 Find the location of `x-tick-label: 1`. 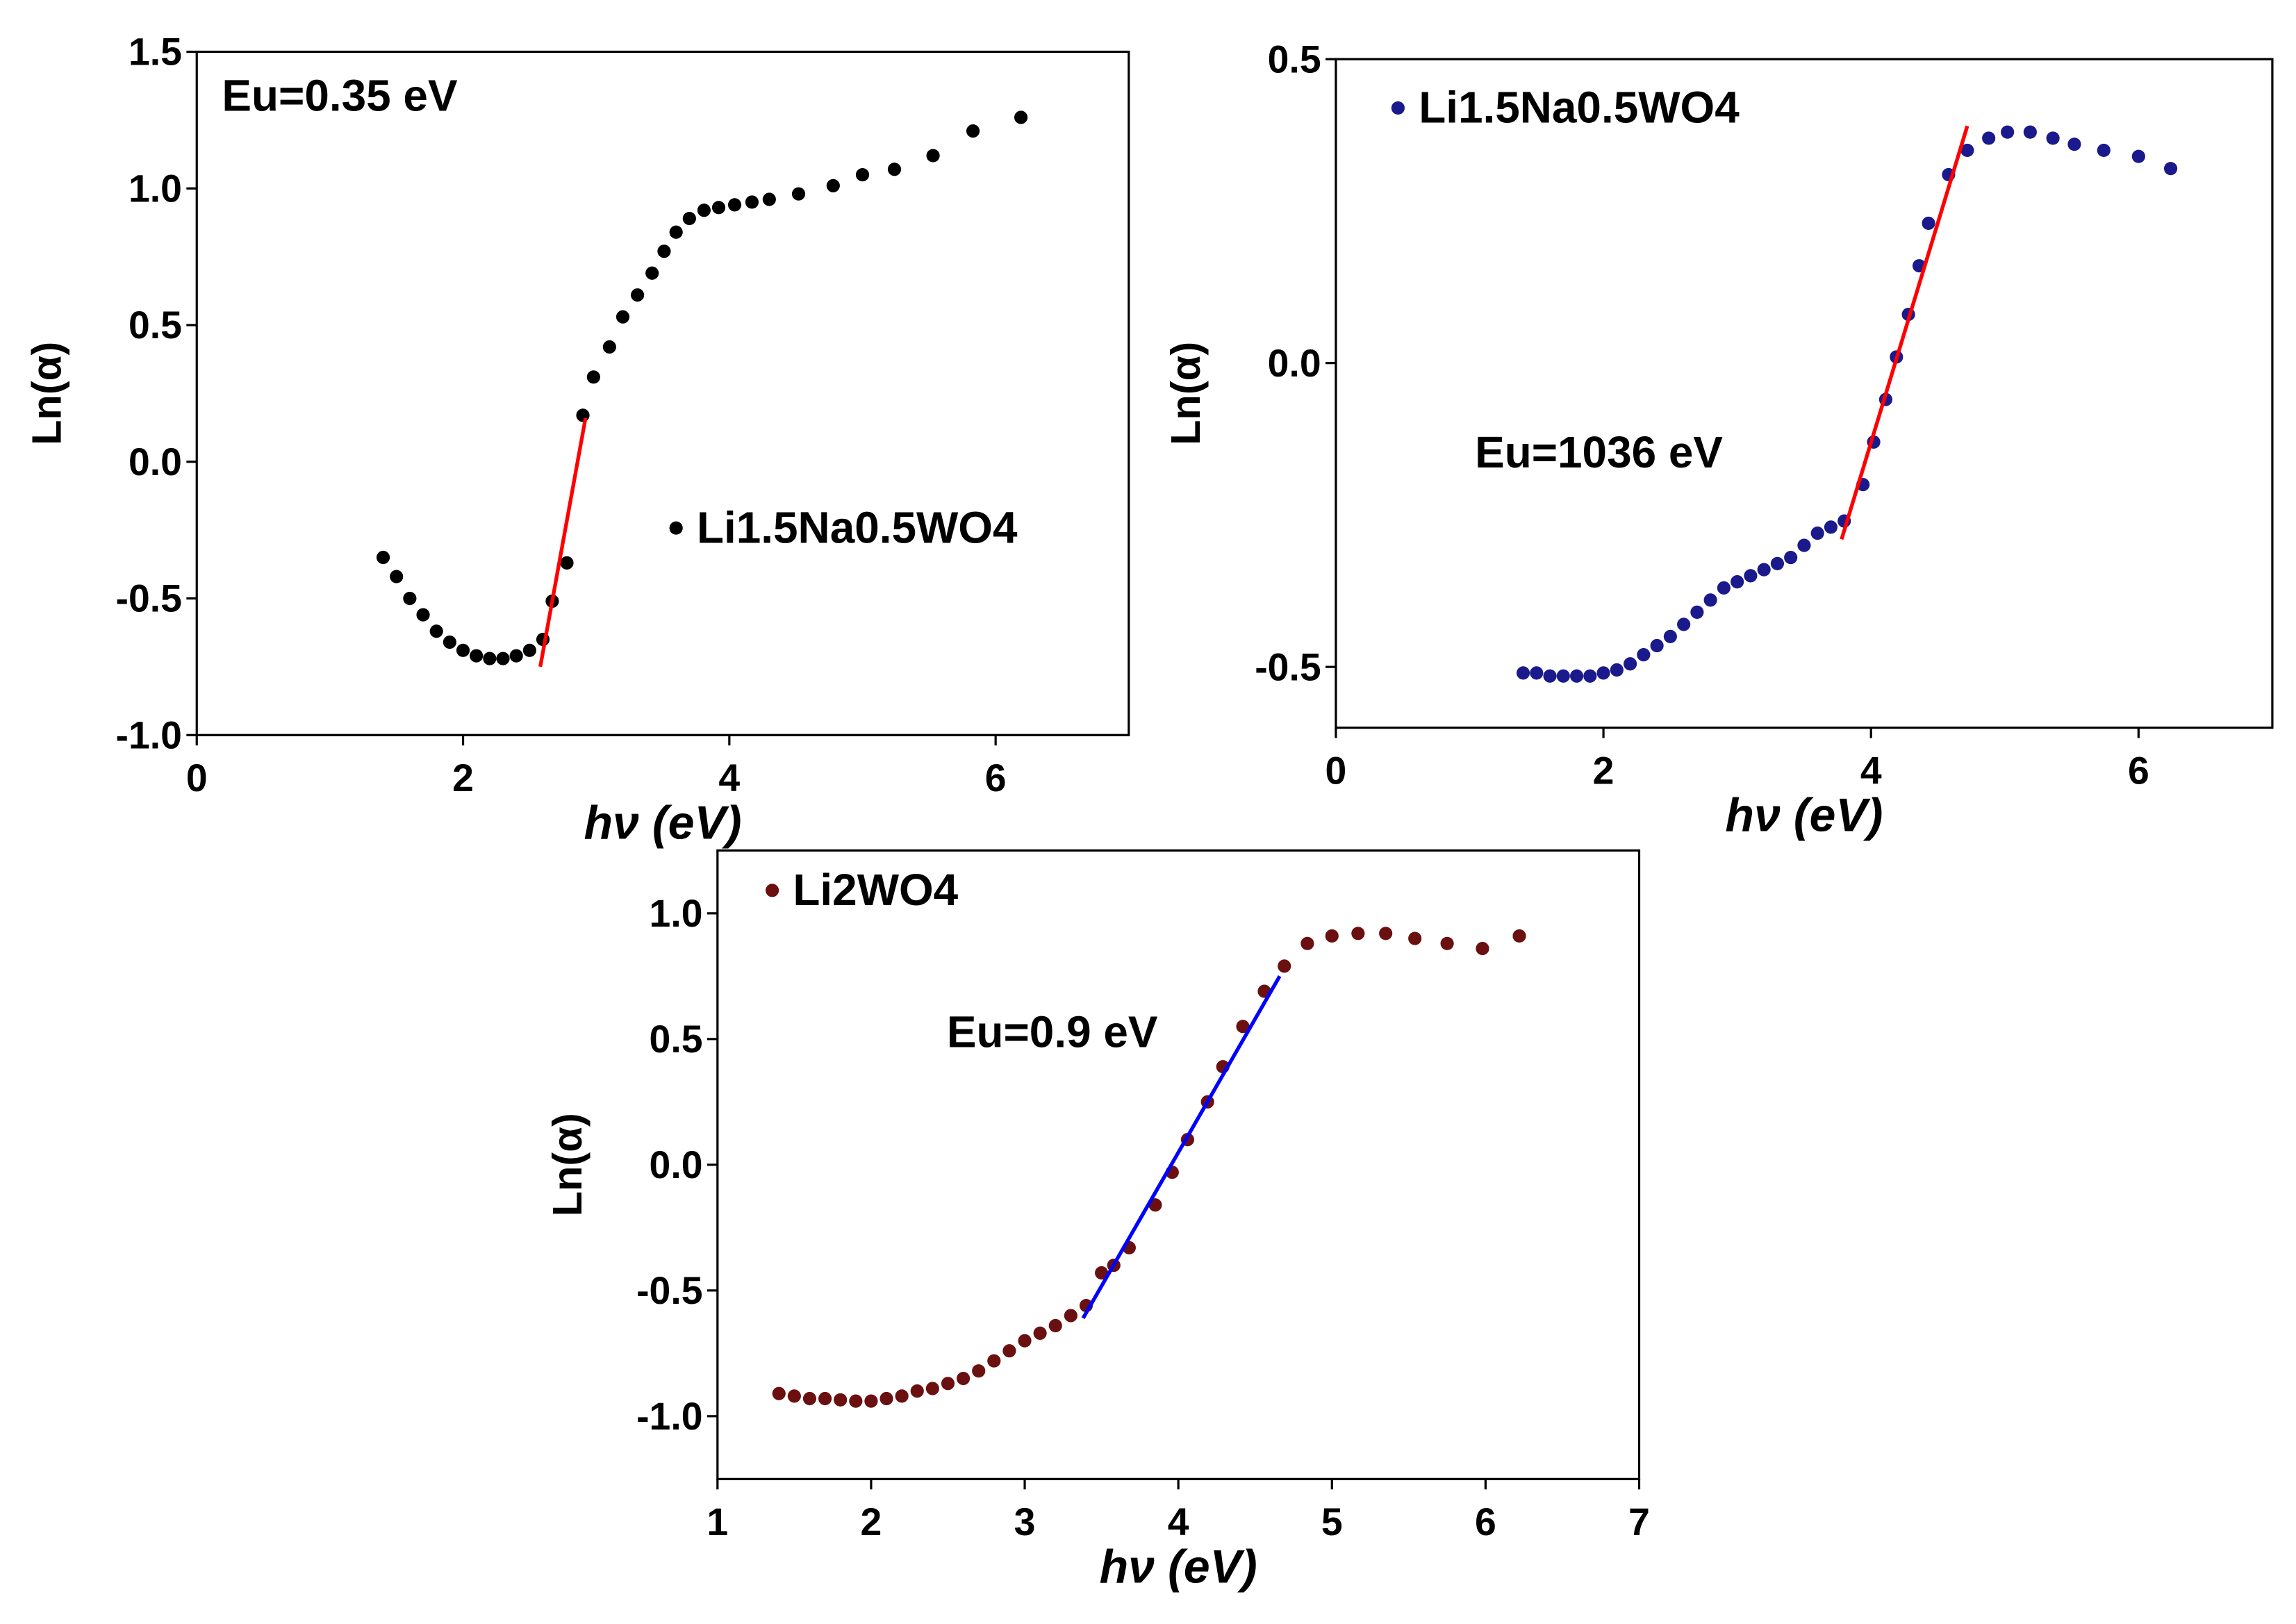

x-tick-label: 1 is located at coordinates (717, 1521).